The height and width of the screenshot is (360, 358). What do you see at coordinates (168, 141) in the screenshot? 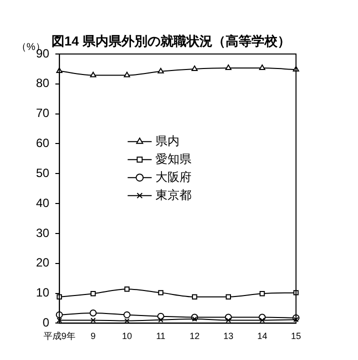
I see `legend-label: 県内` at bounding box center [168, 141].